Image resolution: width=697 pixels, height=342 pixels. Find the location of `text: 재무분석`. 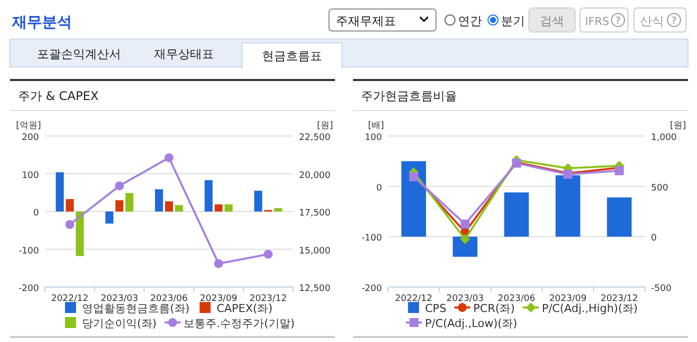

text: 재무분석 is located at coordinates (41, 22).